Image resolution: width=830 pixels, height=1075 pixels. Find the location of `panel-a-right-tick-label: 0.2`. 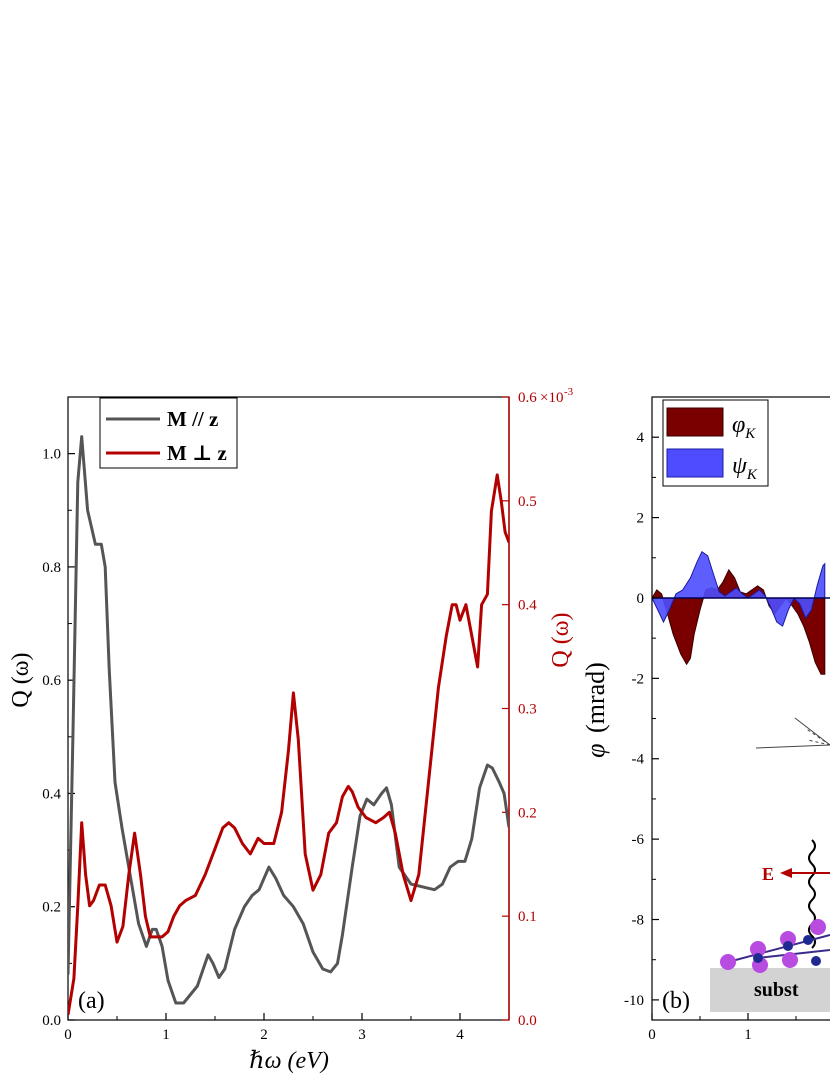

panel-a-right-tick-label: 0.2 is located at coordinates (527, 813).